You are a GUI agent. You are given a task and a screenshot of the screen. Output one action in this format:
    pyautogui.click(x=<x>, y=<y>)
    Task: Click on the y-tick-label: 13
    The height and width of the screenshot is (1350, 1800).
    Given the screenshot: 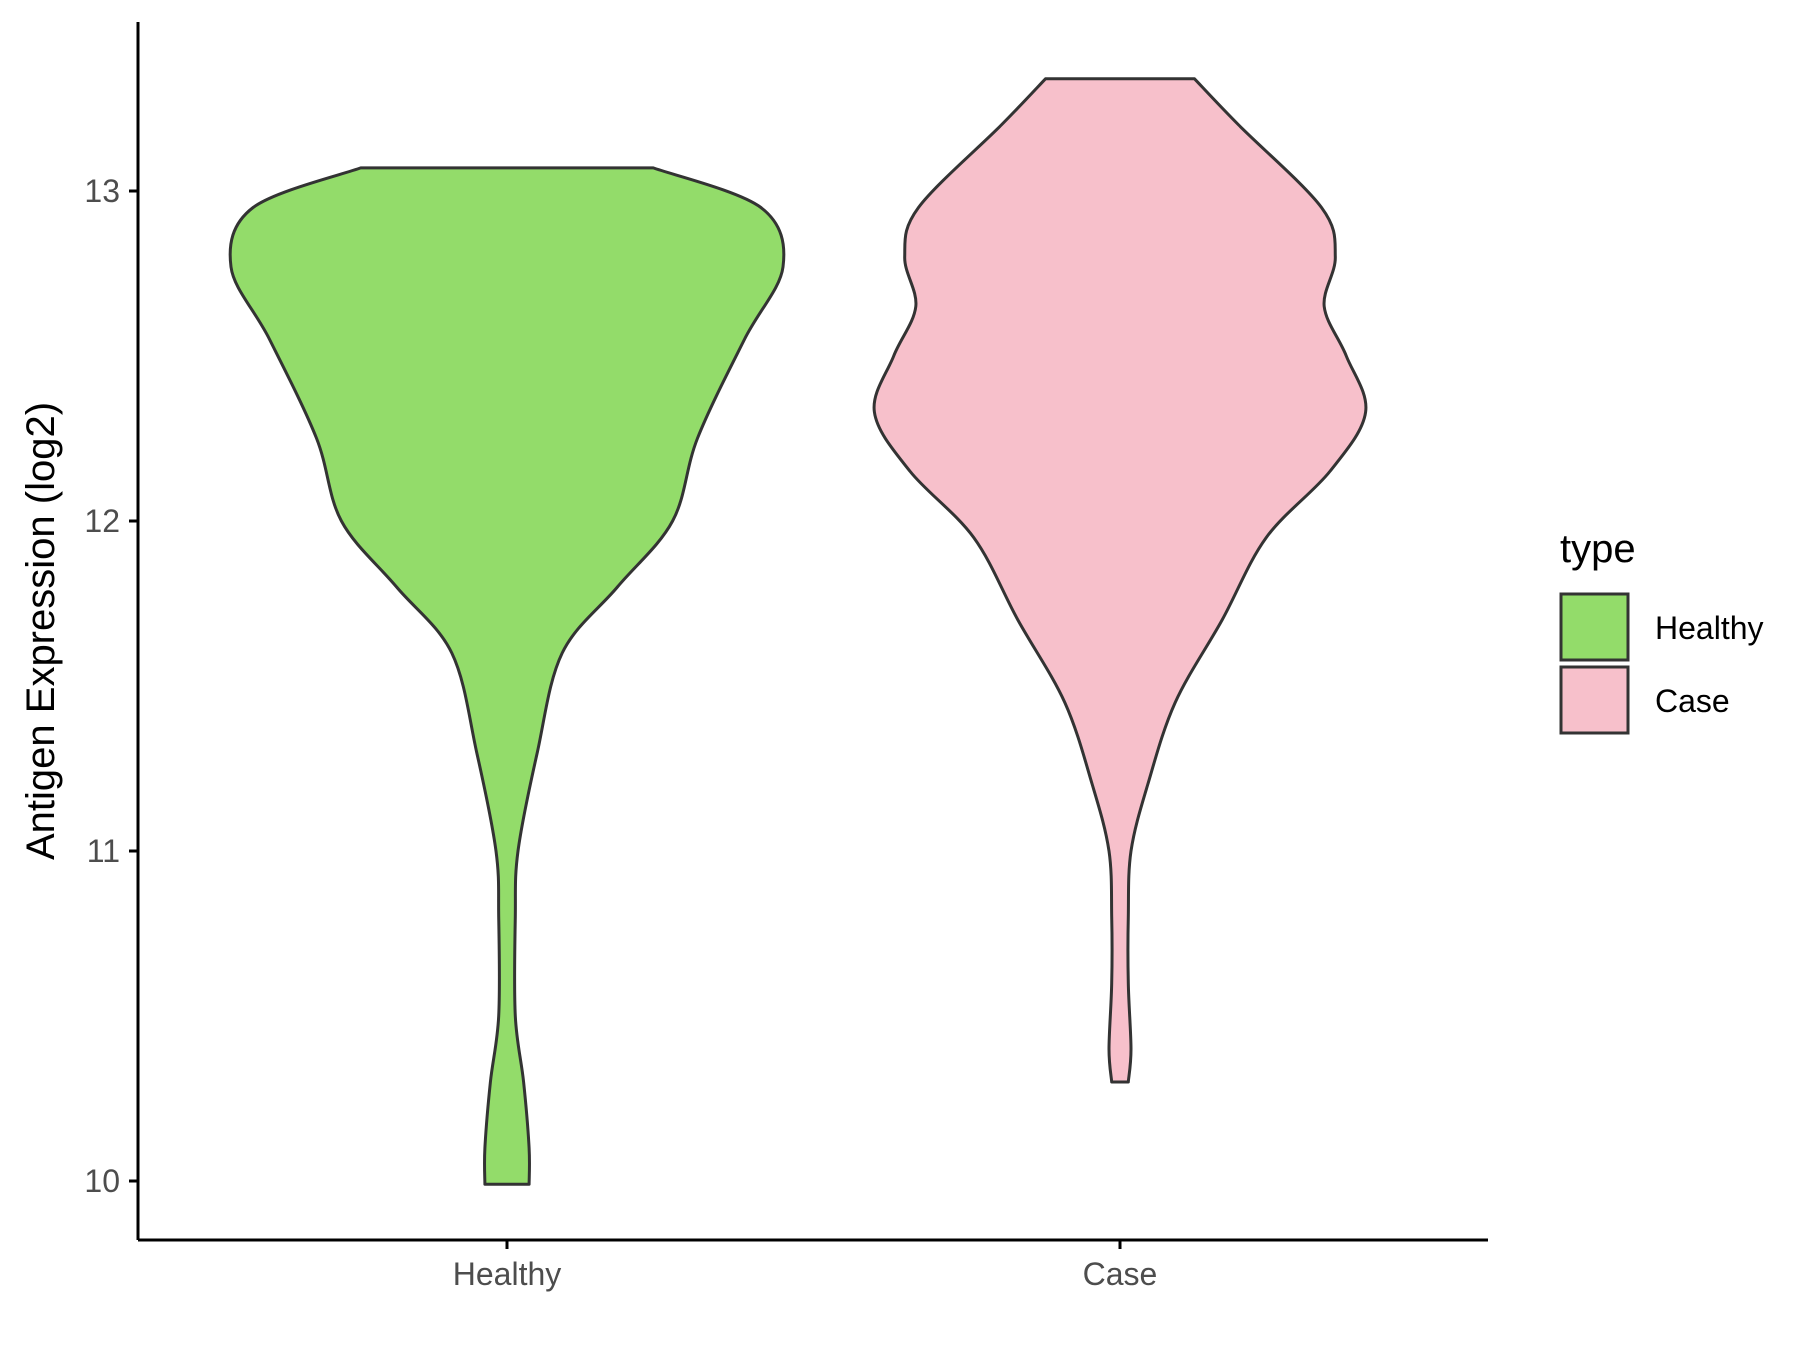 What is the action you would take?
    pyautogui.click(x=102, y=191)
    